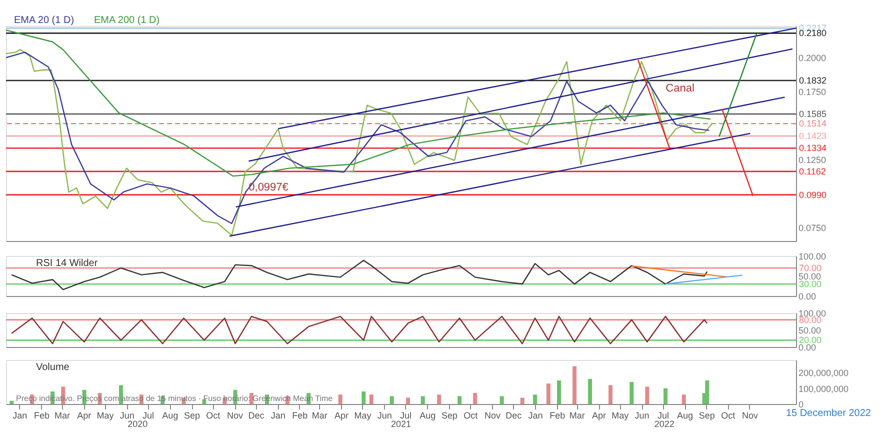 The height and width of the screenshot is (443, 880). Describe the element at coordinates (812, 227) in the screenshot. I see `y-tick-label: 0.0750` at that location.